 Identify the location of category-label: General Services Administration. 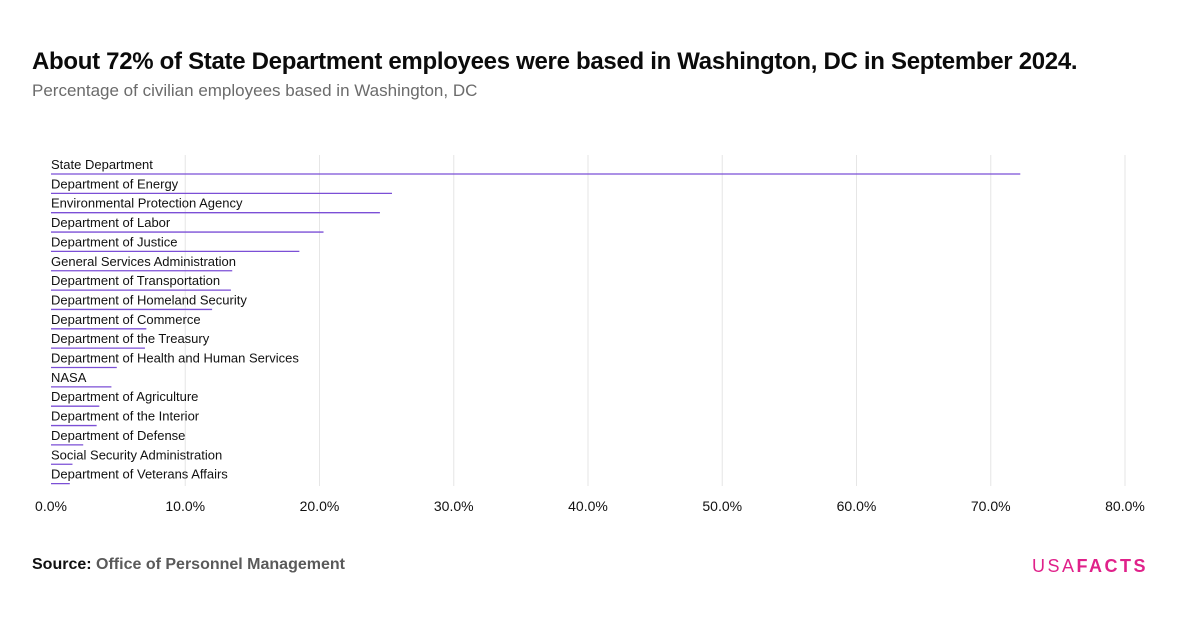
(143, 261).